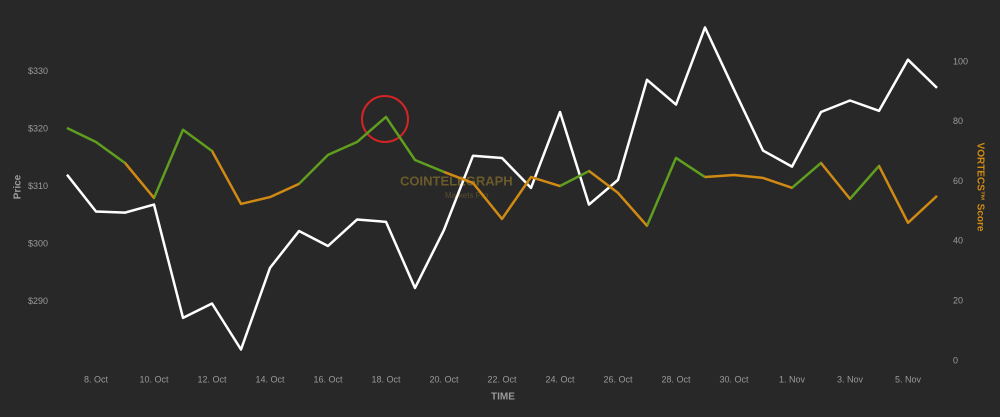  I want to click on x-tick-label: 30. Oct, so click(734, 379).